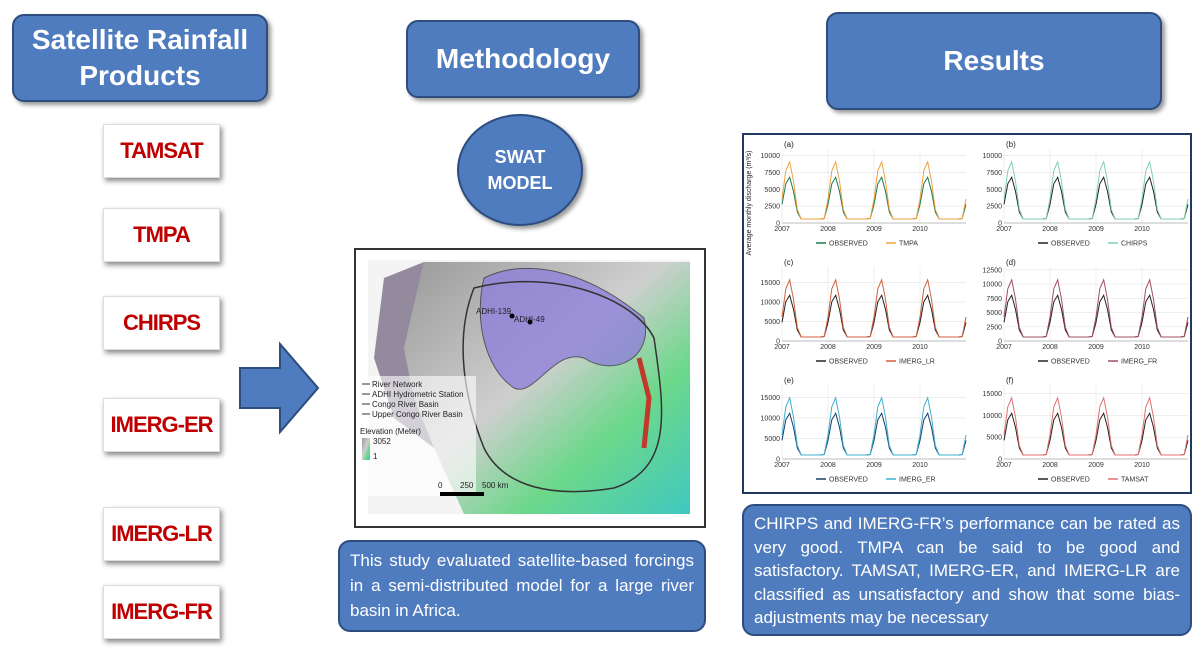  I want to click on legend-label: Upper Congo River Basin, so click(417, 414).